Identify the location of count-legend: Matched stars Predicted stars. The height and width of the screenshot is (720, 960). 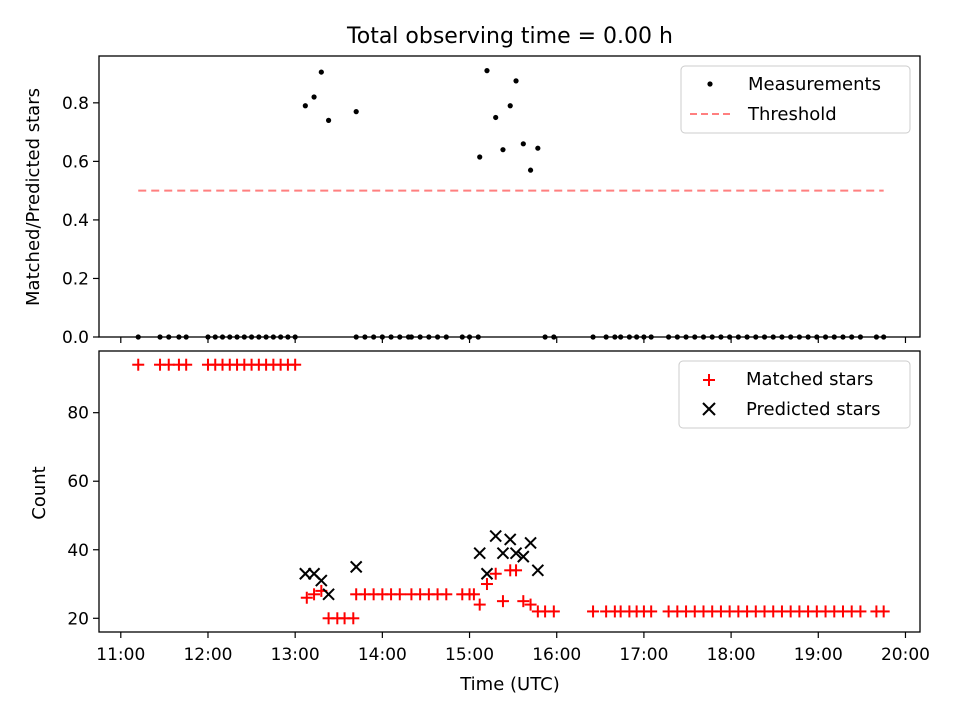
(794, 394).